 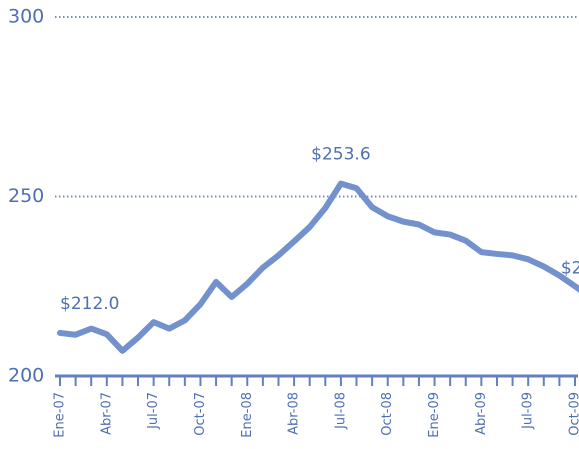 What do you see at coordinates (26, 17) in the screenshot?
I see `y-tick-label: 300` at bounding box center [26, 17].